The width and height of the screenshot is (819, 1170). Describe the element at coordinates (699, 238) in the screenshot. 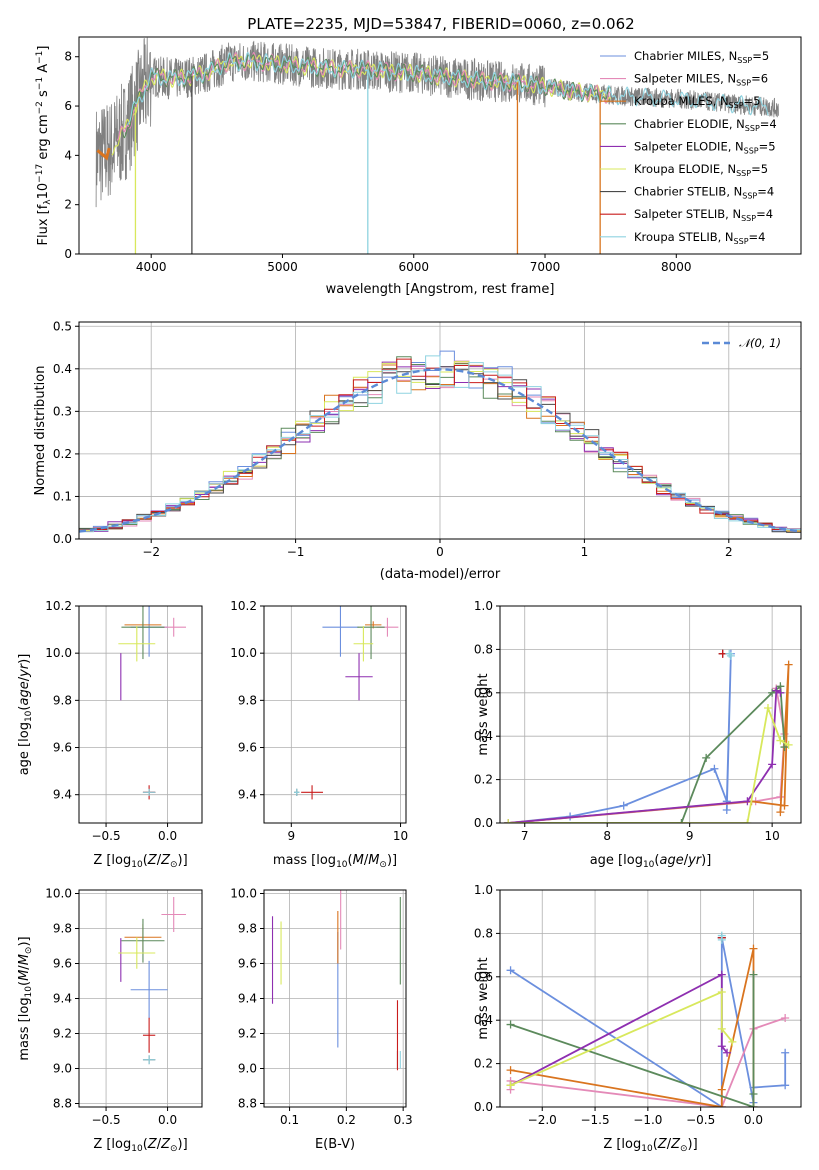

I see `legend-label: Kroupa STELIB, NSSP=4` at that location.